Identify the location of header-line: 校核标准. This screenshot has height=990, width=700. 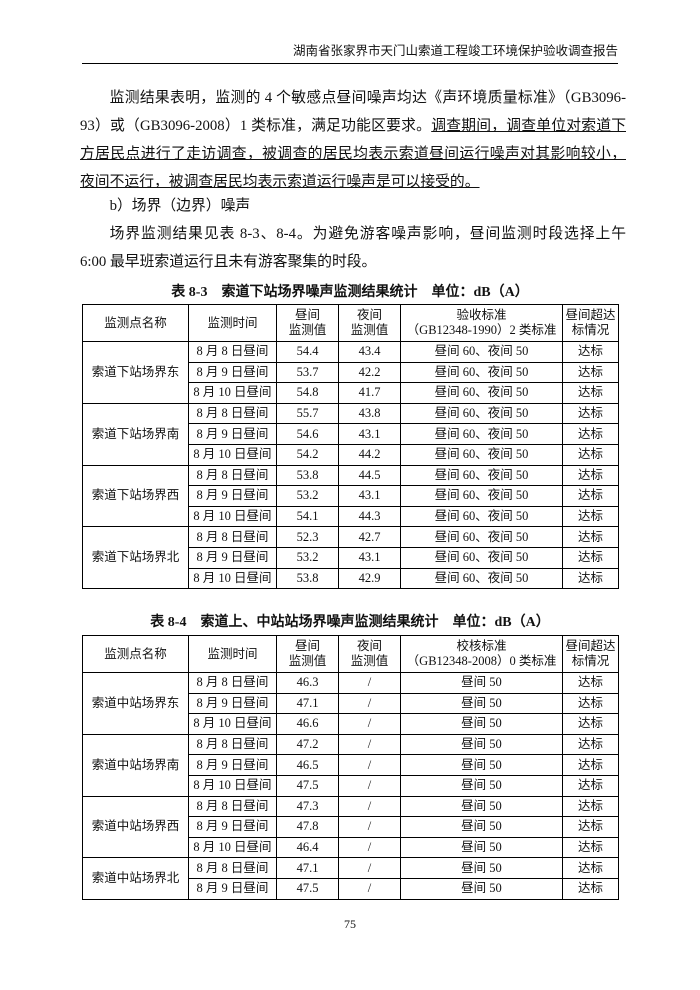
(481, 646).